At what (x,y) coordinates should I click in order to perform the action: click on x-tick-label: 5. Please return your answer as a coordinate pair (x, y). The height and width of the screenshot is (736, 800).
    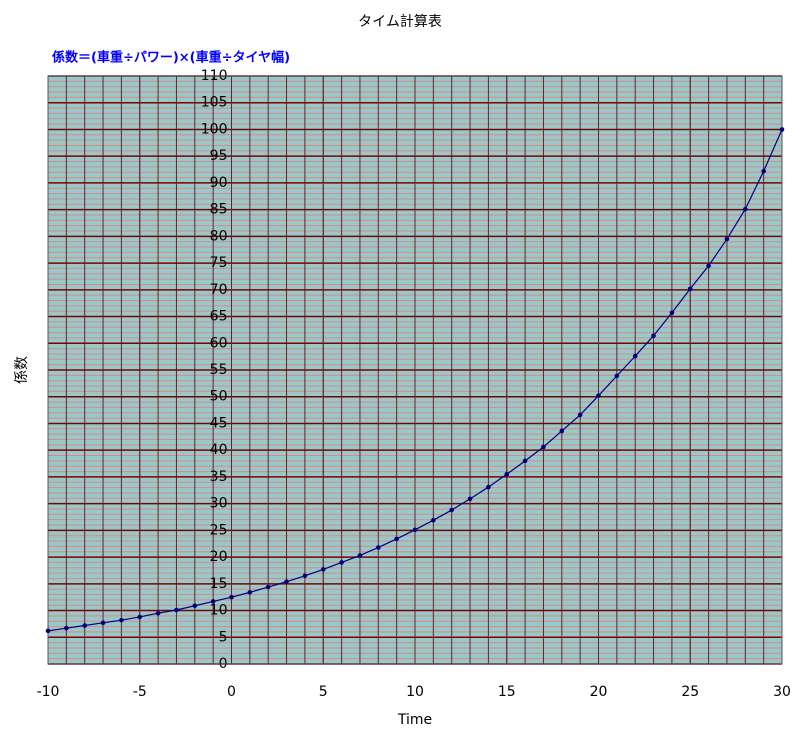
    Looking at the image, I should click on (323, 692).